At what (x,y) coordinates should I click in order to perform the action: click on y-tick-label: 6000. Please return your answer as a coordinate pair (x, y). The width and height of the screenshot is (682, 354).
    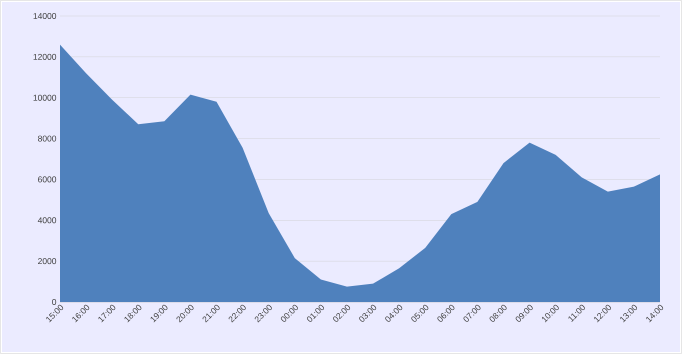
    Looking at the image, I should click on (47, 179).